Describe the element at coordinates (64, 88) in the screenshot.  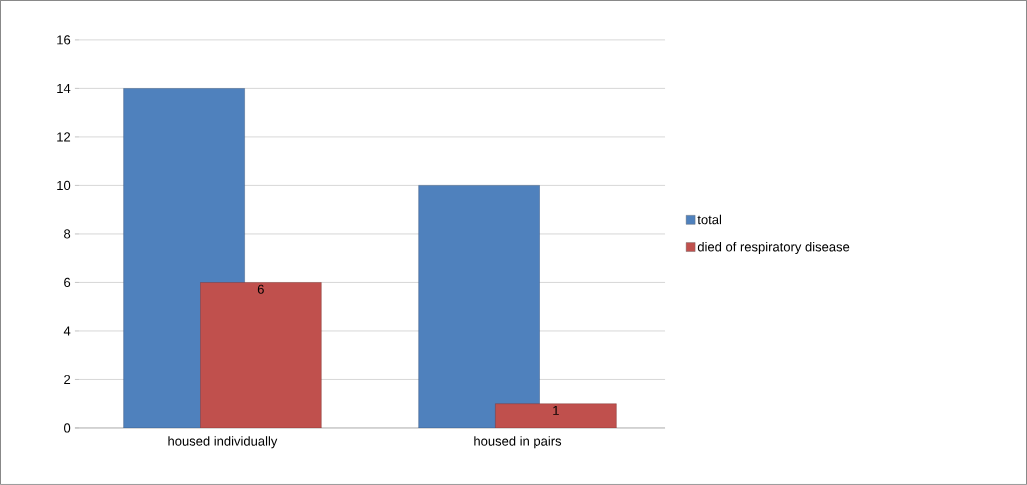
I see `y-tick-label: 14` at that location.